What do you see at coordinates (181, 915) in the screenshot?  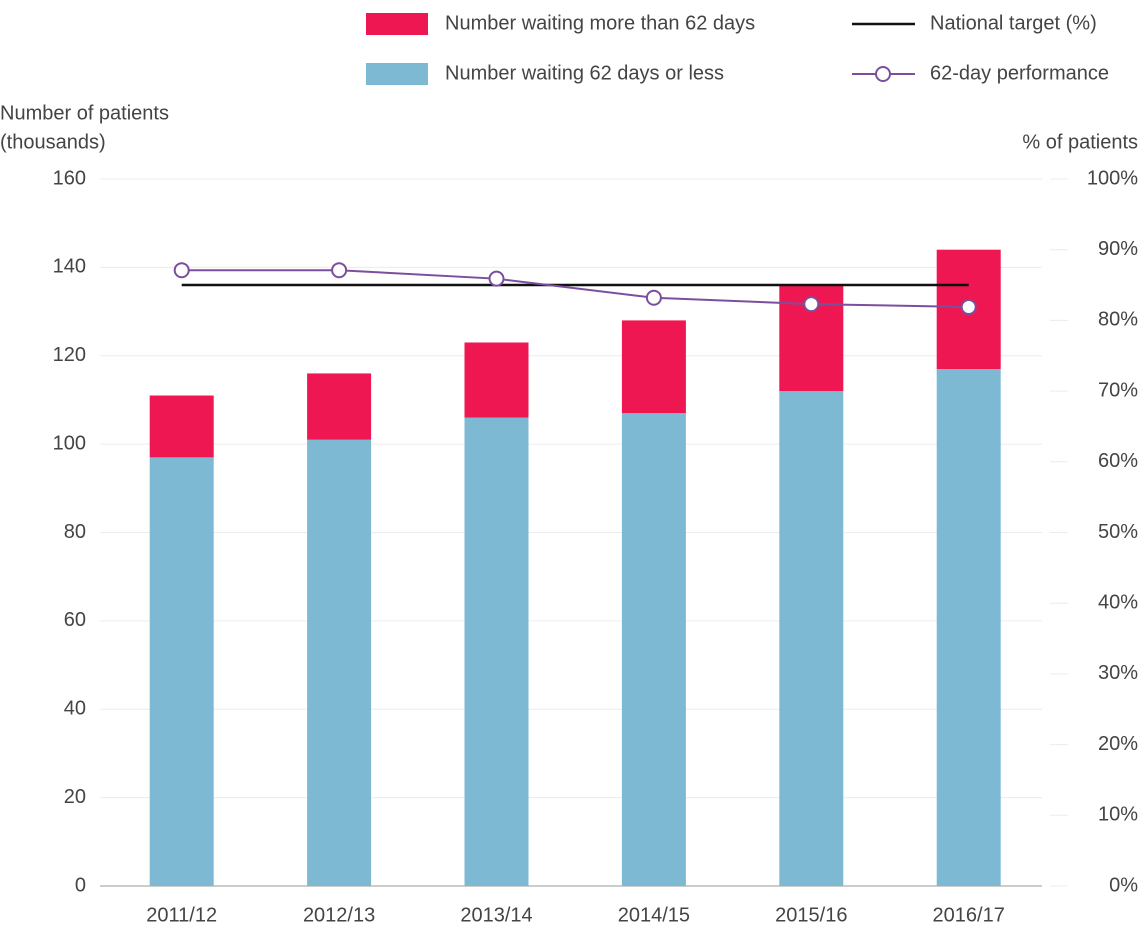 I see `x-tick-label: 2011/12` at bounding box center [181, 915].